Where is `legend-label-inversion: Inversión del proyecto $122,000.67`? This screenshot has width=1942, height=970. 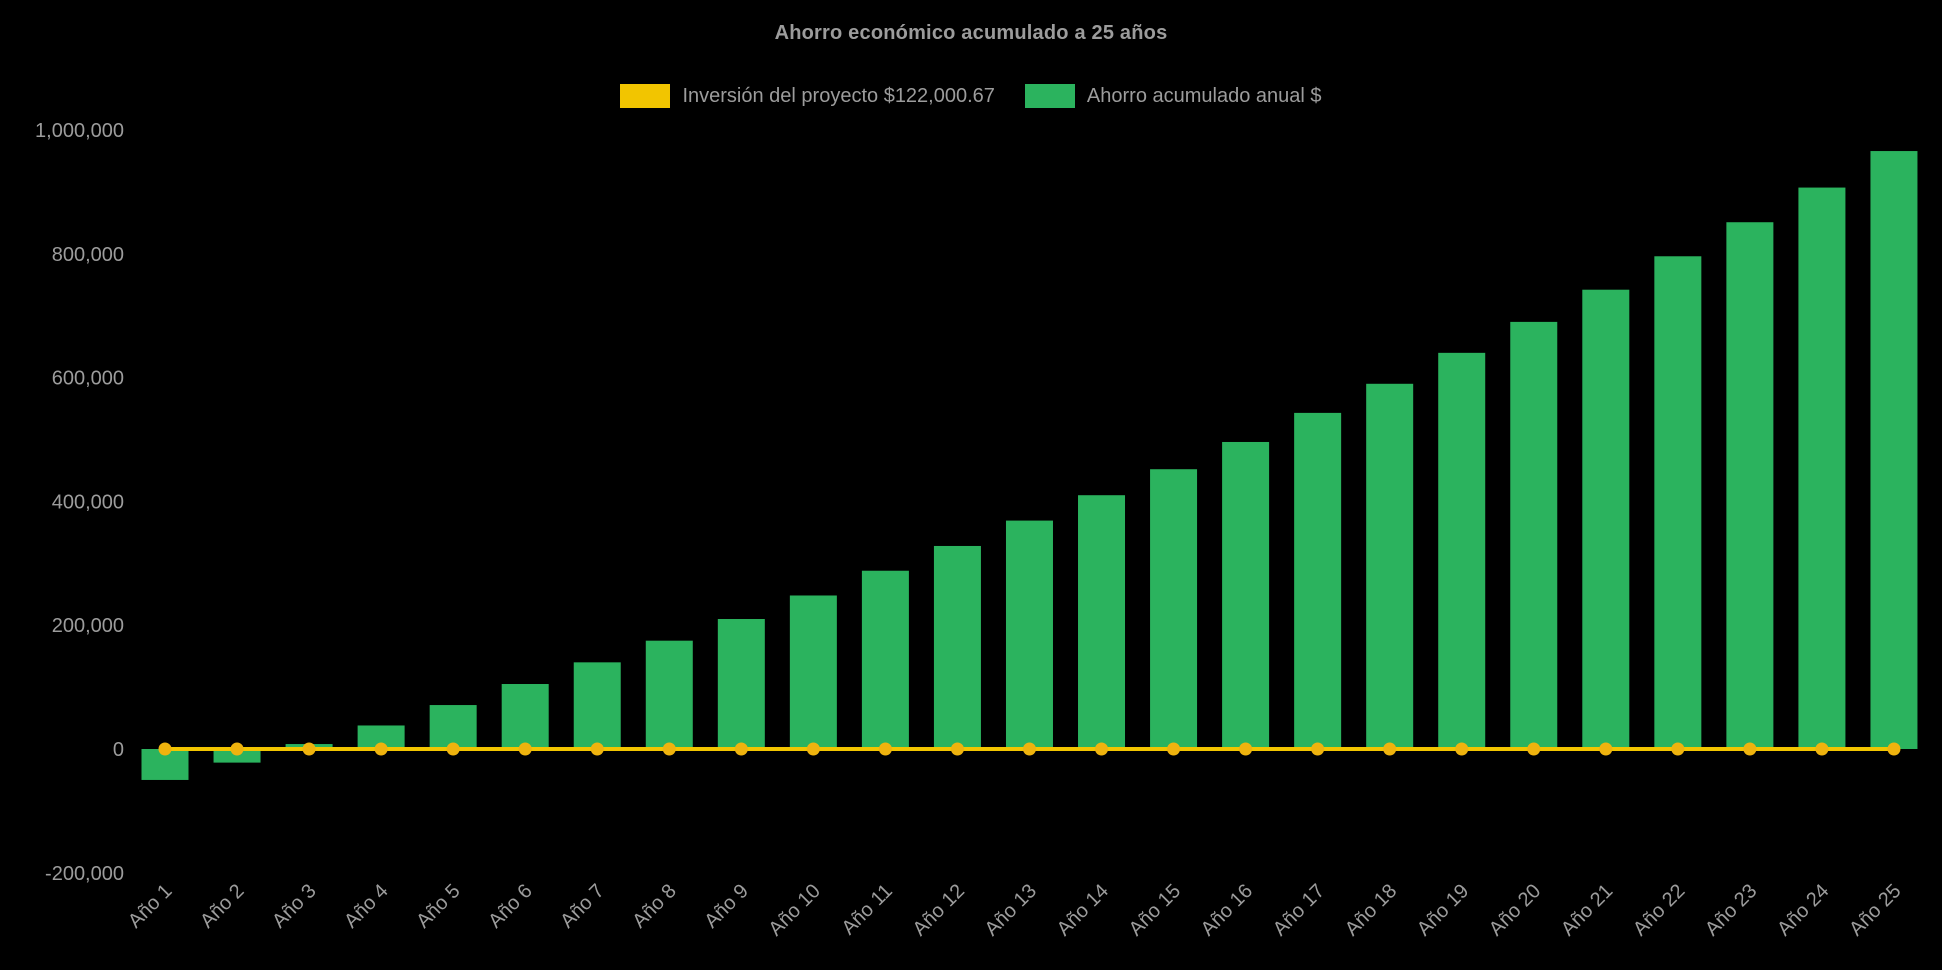
legend-label-inversion: Inversión del proyecto $122,000.67 is located at coordinates (838, 95).